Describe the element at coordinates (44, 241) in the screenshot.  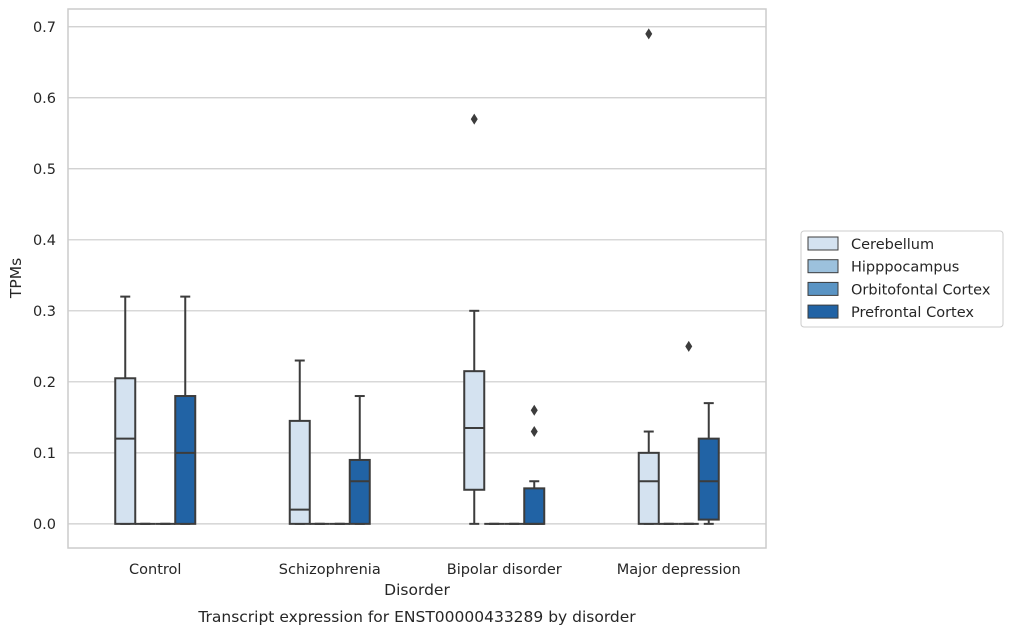
I see `y-tick-label: 0.4` at that location.